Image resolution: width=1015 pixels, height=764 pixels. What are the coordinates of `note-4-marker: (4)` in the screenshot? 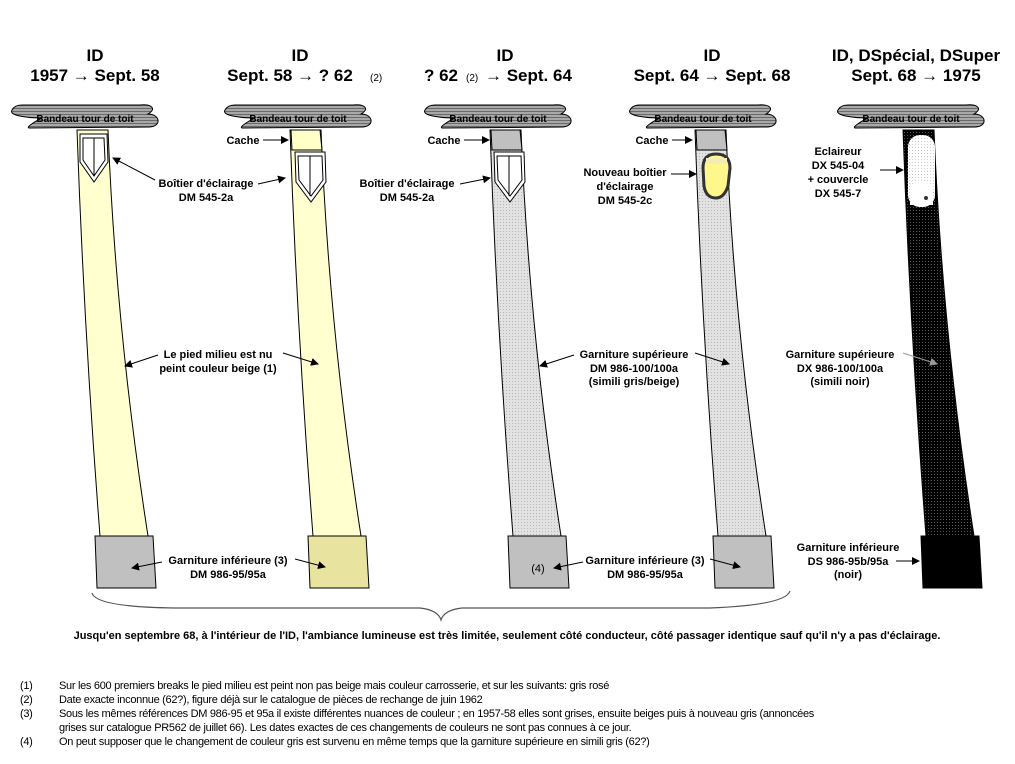 It's located at (537, 569).